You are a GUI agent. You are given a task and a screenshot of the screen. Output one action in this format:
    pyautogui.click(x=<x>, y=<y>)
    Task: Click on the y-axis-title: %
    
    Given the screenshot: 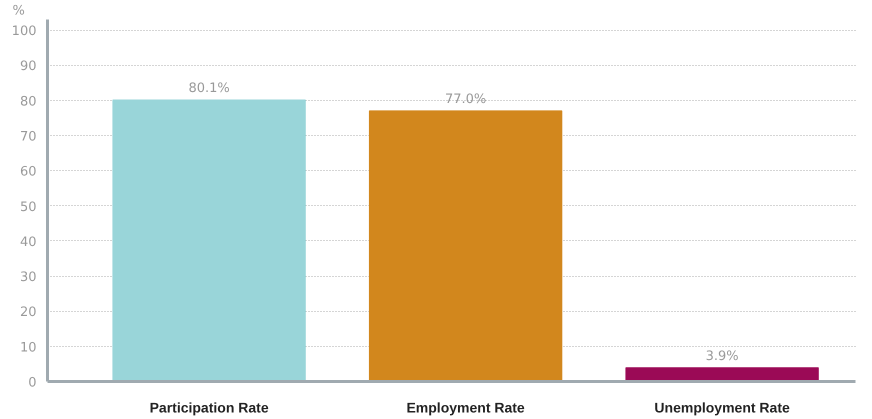 What is the action you would take?
    pyautogui.click(x=18, y=11)
    